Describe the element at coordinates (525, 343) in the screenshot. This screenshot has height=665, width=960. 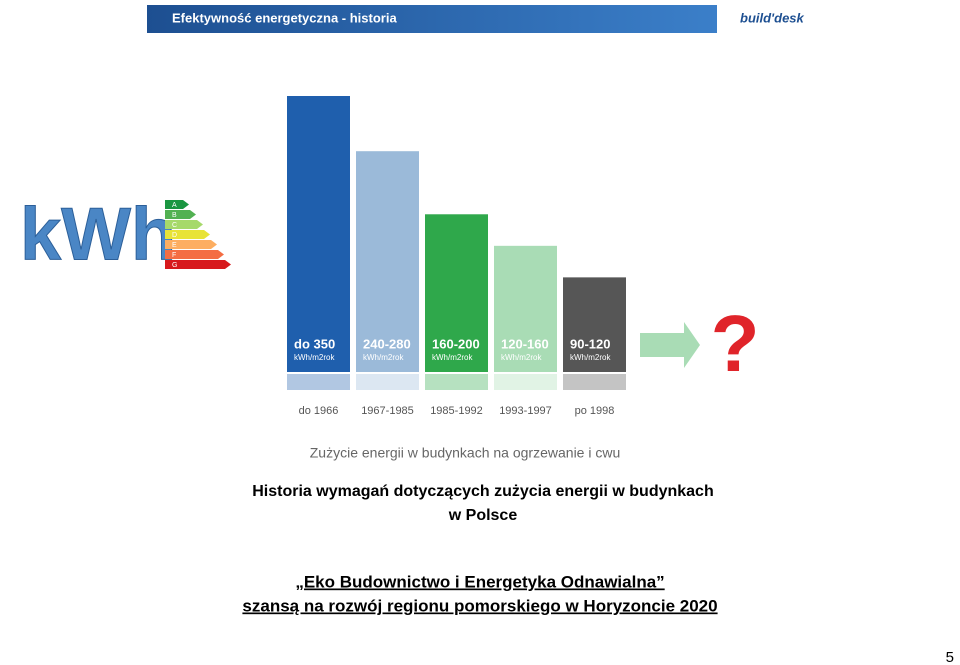
I see `bar-value-label: 120-160` at that location.